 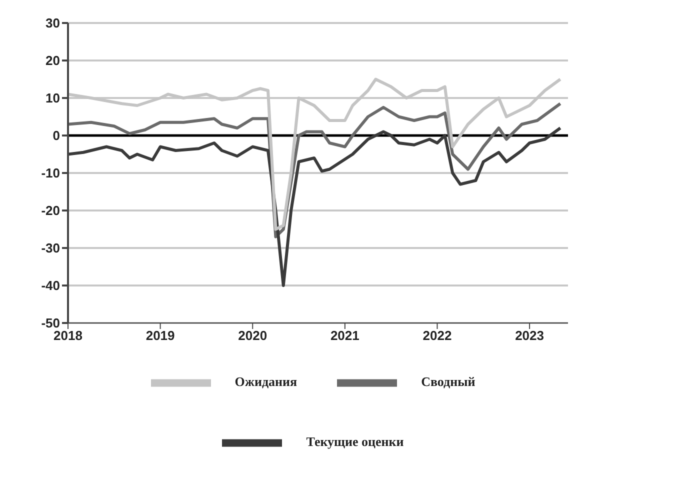 I want to click on legend-label: Ожидания, so click(x=266, y=381).